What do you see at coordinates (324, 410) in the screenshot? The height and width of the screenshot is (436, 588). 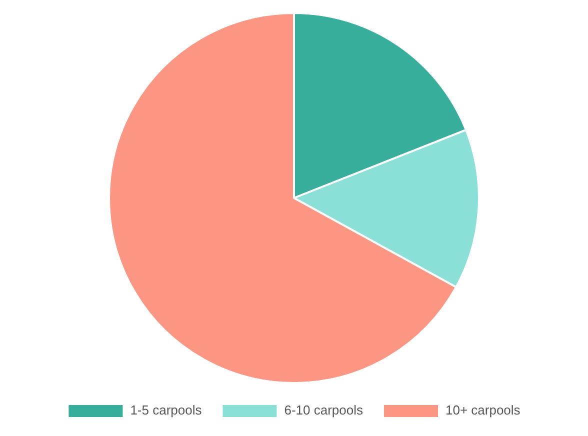 I see `legend-label: 6-10 carpools` at bounding box center [324, 410].